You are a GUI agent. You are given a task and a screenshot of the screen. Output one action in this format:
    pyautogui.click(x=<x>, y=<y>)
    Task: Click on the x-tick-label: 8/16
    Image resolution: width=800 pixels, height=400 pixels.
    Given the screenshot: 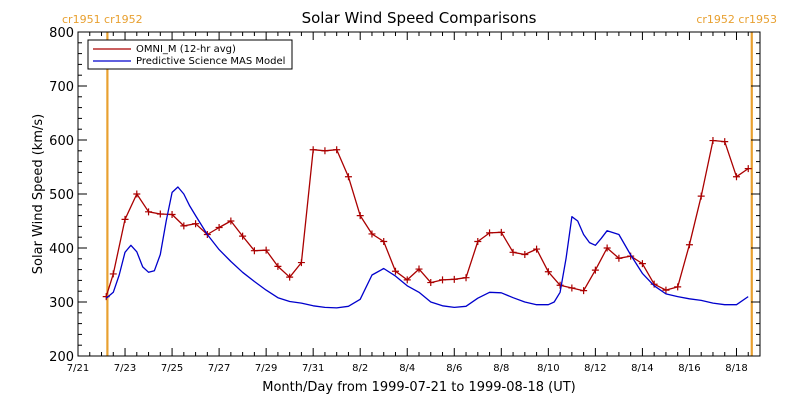 What is the action you would take?
    pyautogui.click(x=689, y=368)
    